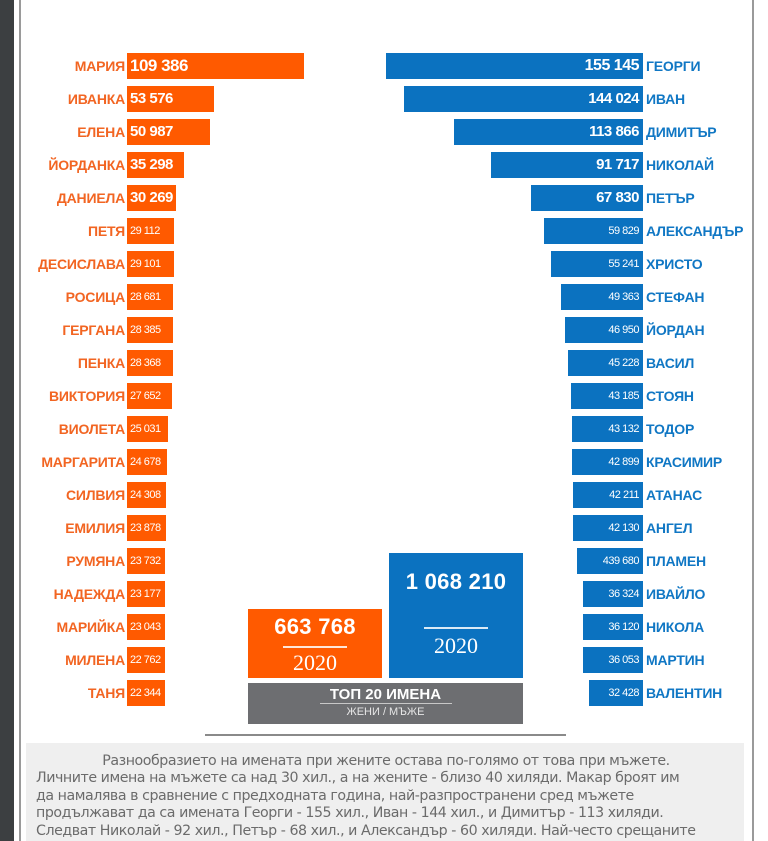 The height and width of the screenshot is (841, 768). I want to click on female-value-label: 23 177, so click(145, 594).